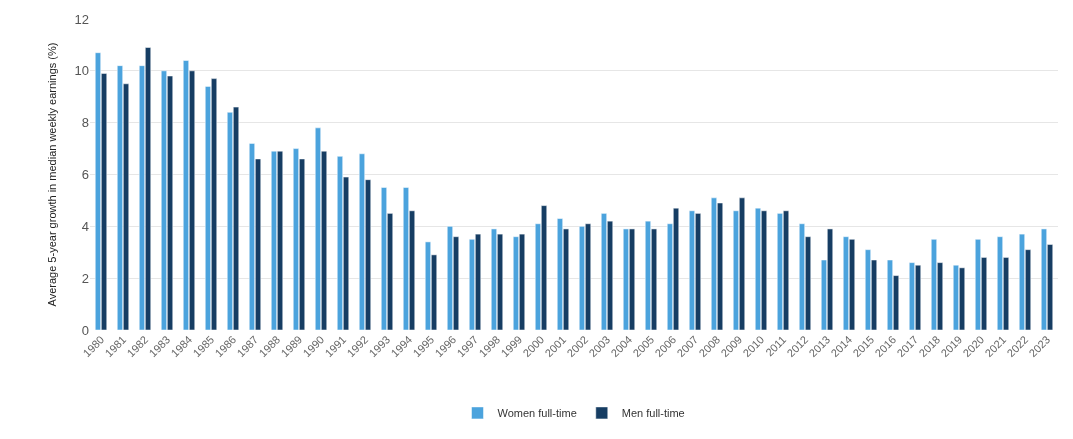 This screenshot has width=1073, height=439. I want to click on y-tick-label: 6, so click(85, 175).